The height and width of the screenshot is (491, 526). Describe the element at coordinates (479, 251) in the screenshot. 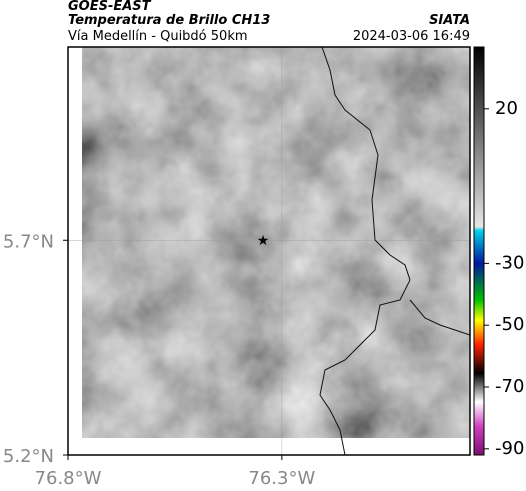

I see `colorbar` at that location.